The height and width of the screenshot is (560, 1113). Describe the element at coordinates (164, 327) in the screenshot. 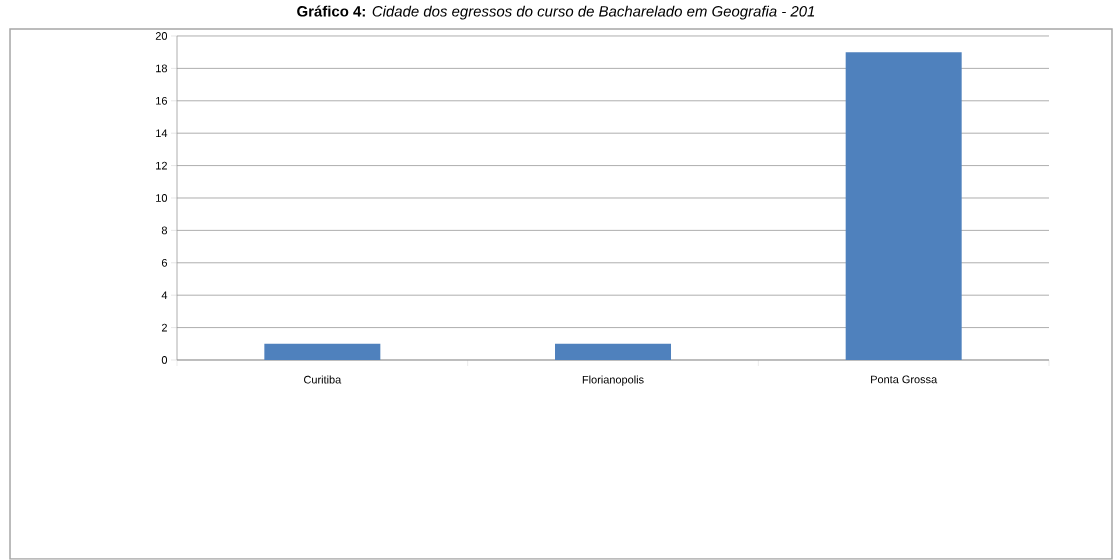

I see `y-tick-label: 2` at that location.